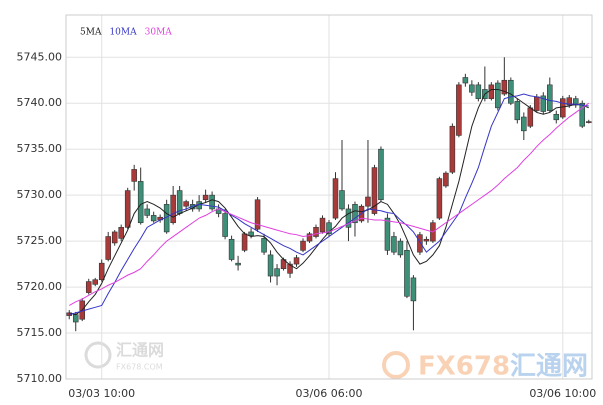 This screenshot has height=405, width=603. What do you see at coordinates (91, 33) in the screenshot?
I see `legend-entry: 5MA` at bounding box center [91, 33].